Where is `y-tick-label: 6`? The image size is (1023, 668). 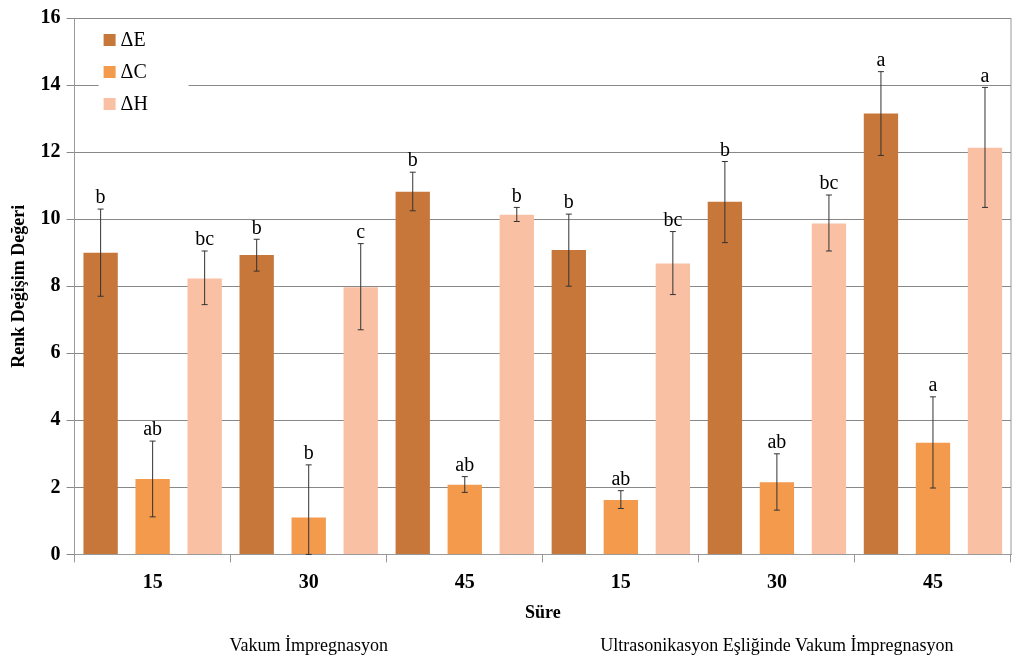 y-tick-label: 6 is located at coordinates (55, 351).